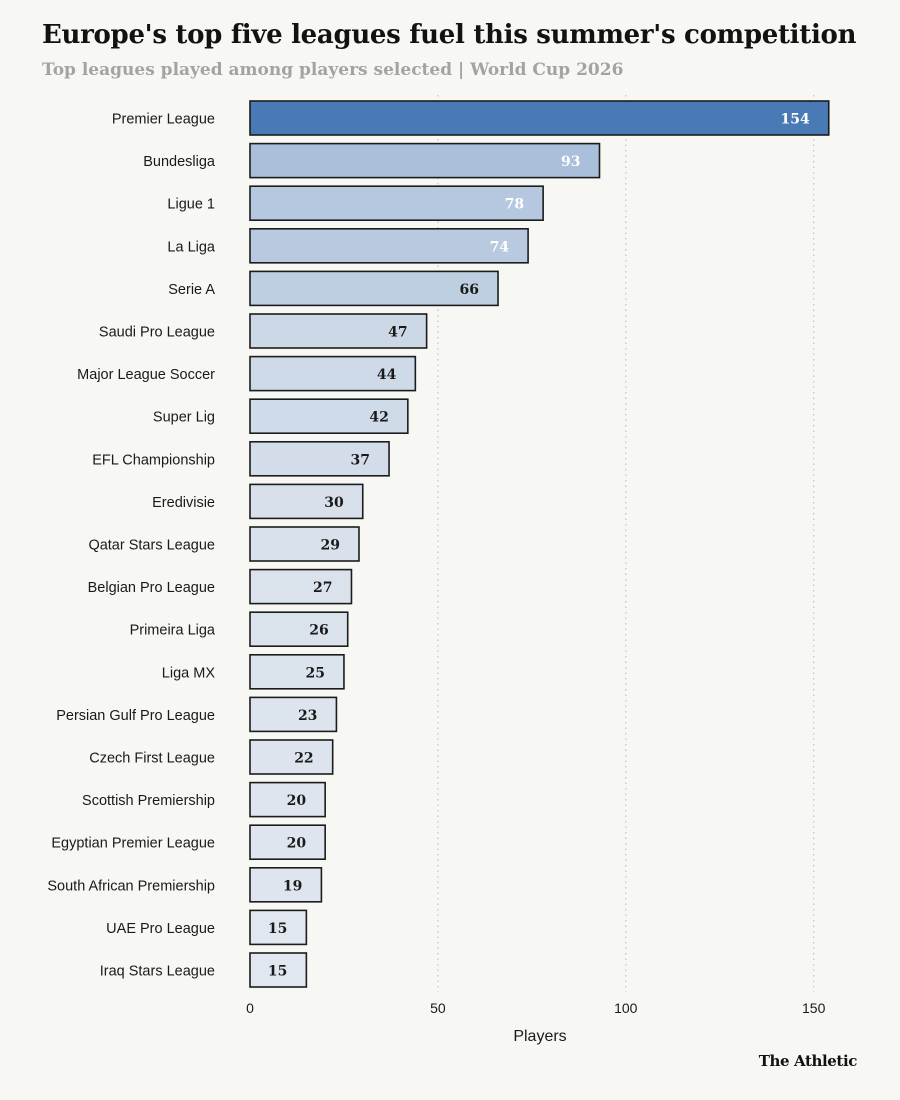  I want to click on category-label: Serie A, so click(191, 290).